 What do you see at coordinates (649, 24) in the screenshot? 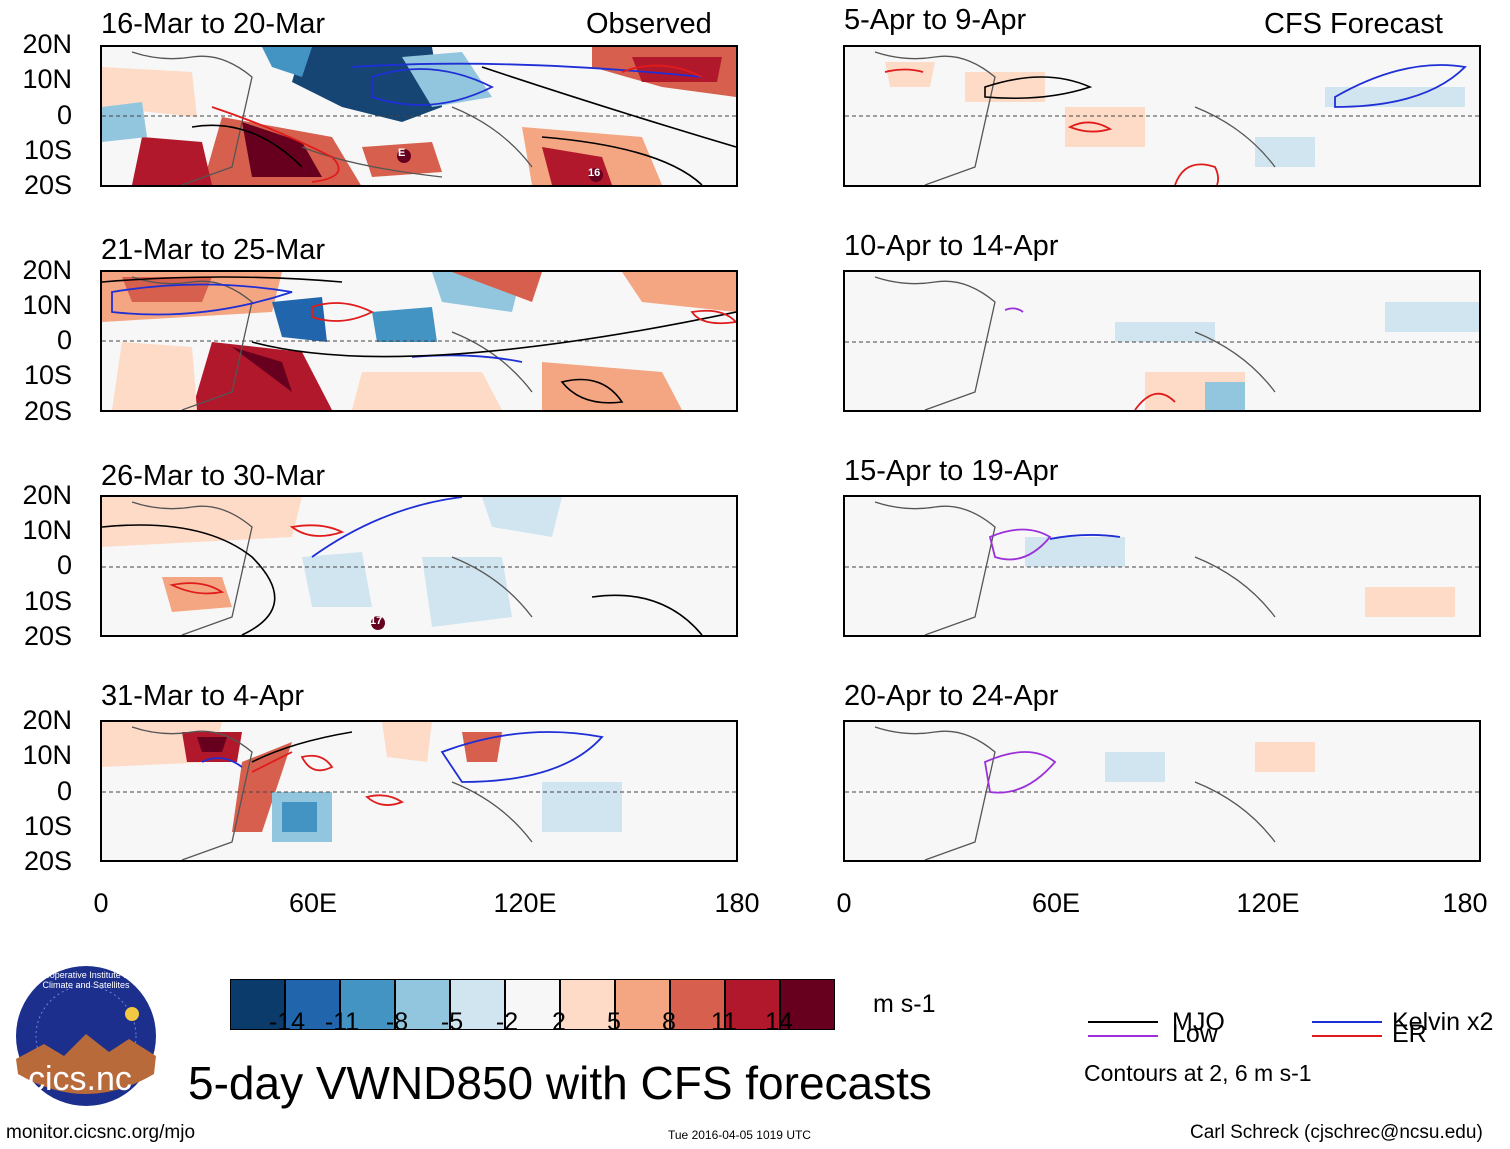
I see `observed-label: Observed` at bounding box center [649, 24].